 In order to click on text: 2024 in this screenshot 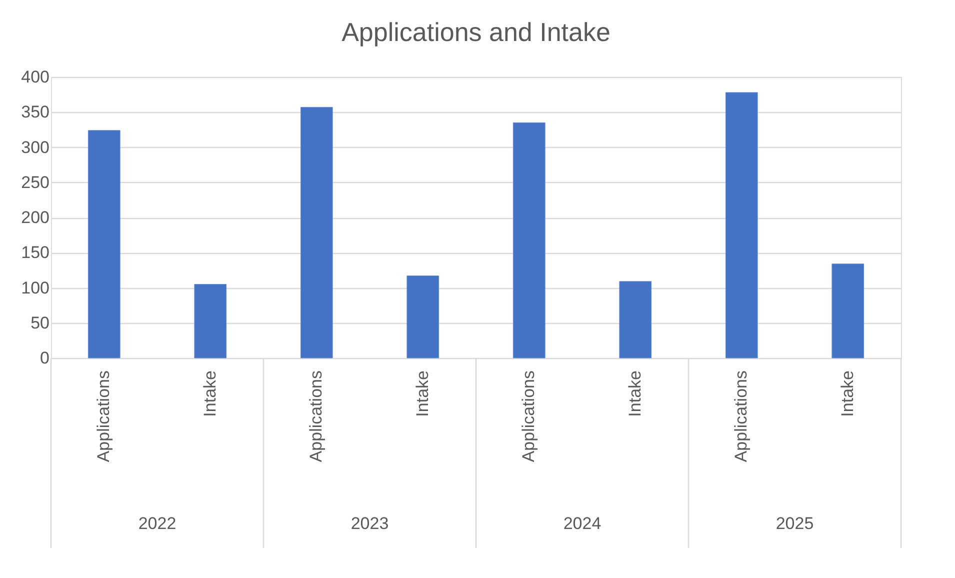, I will do `click(582, 523)`.